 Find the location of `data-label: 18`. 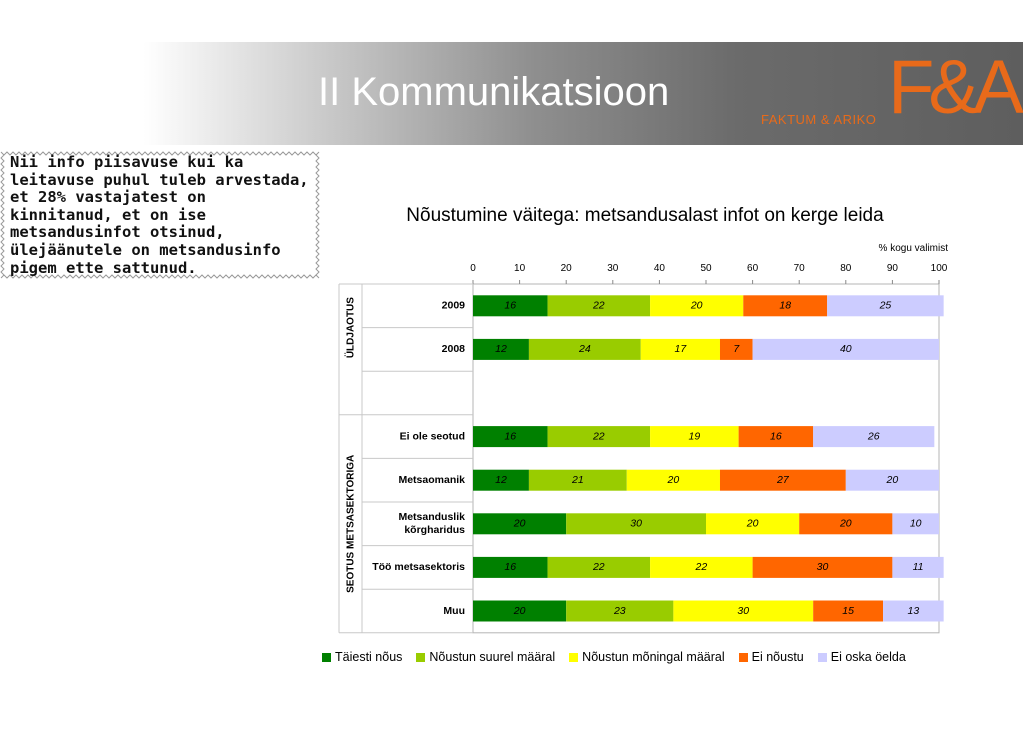

data-label: 18 is located at coordinates (785, 306).